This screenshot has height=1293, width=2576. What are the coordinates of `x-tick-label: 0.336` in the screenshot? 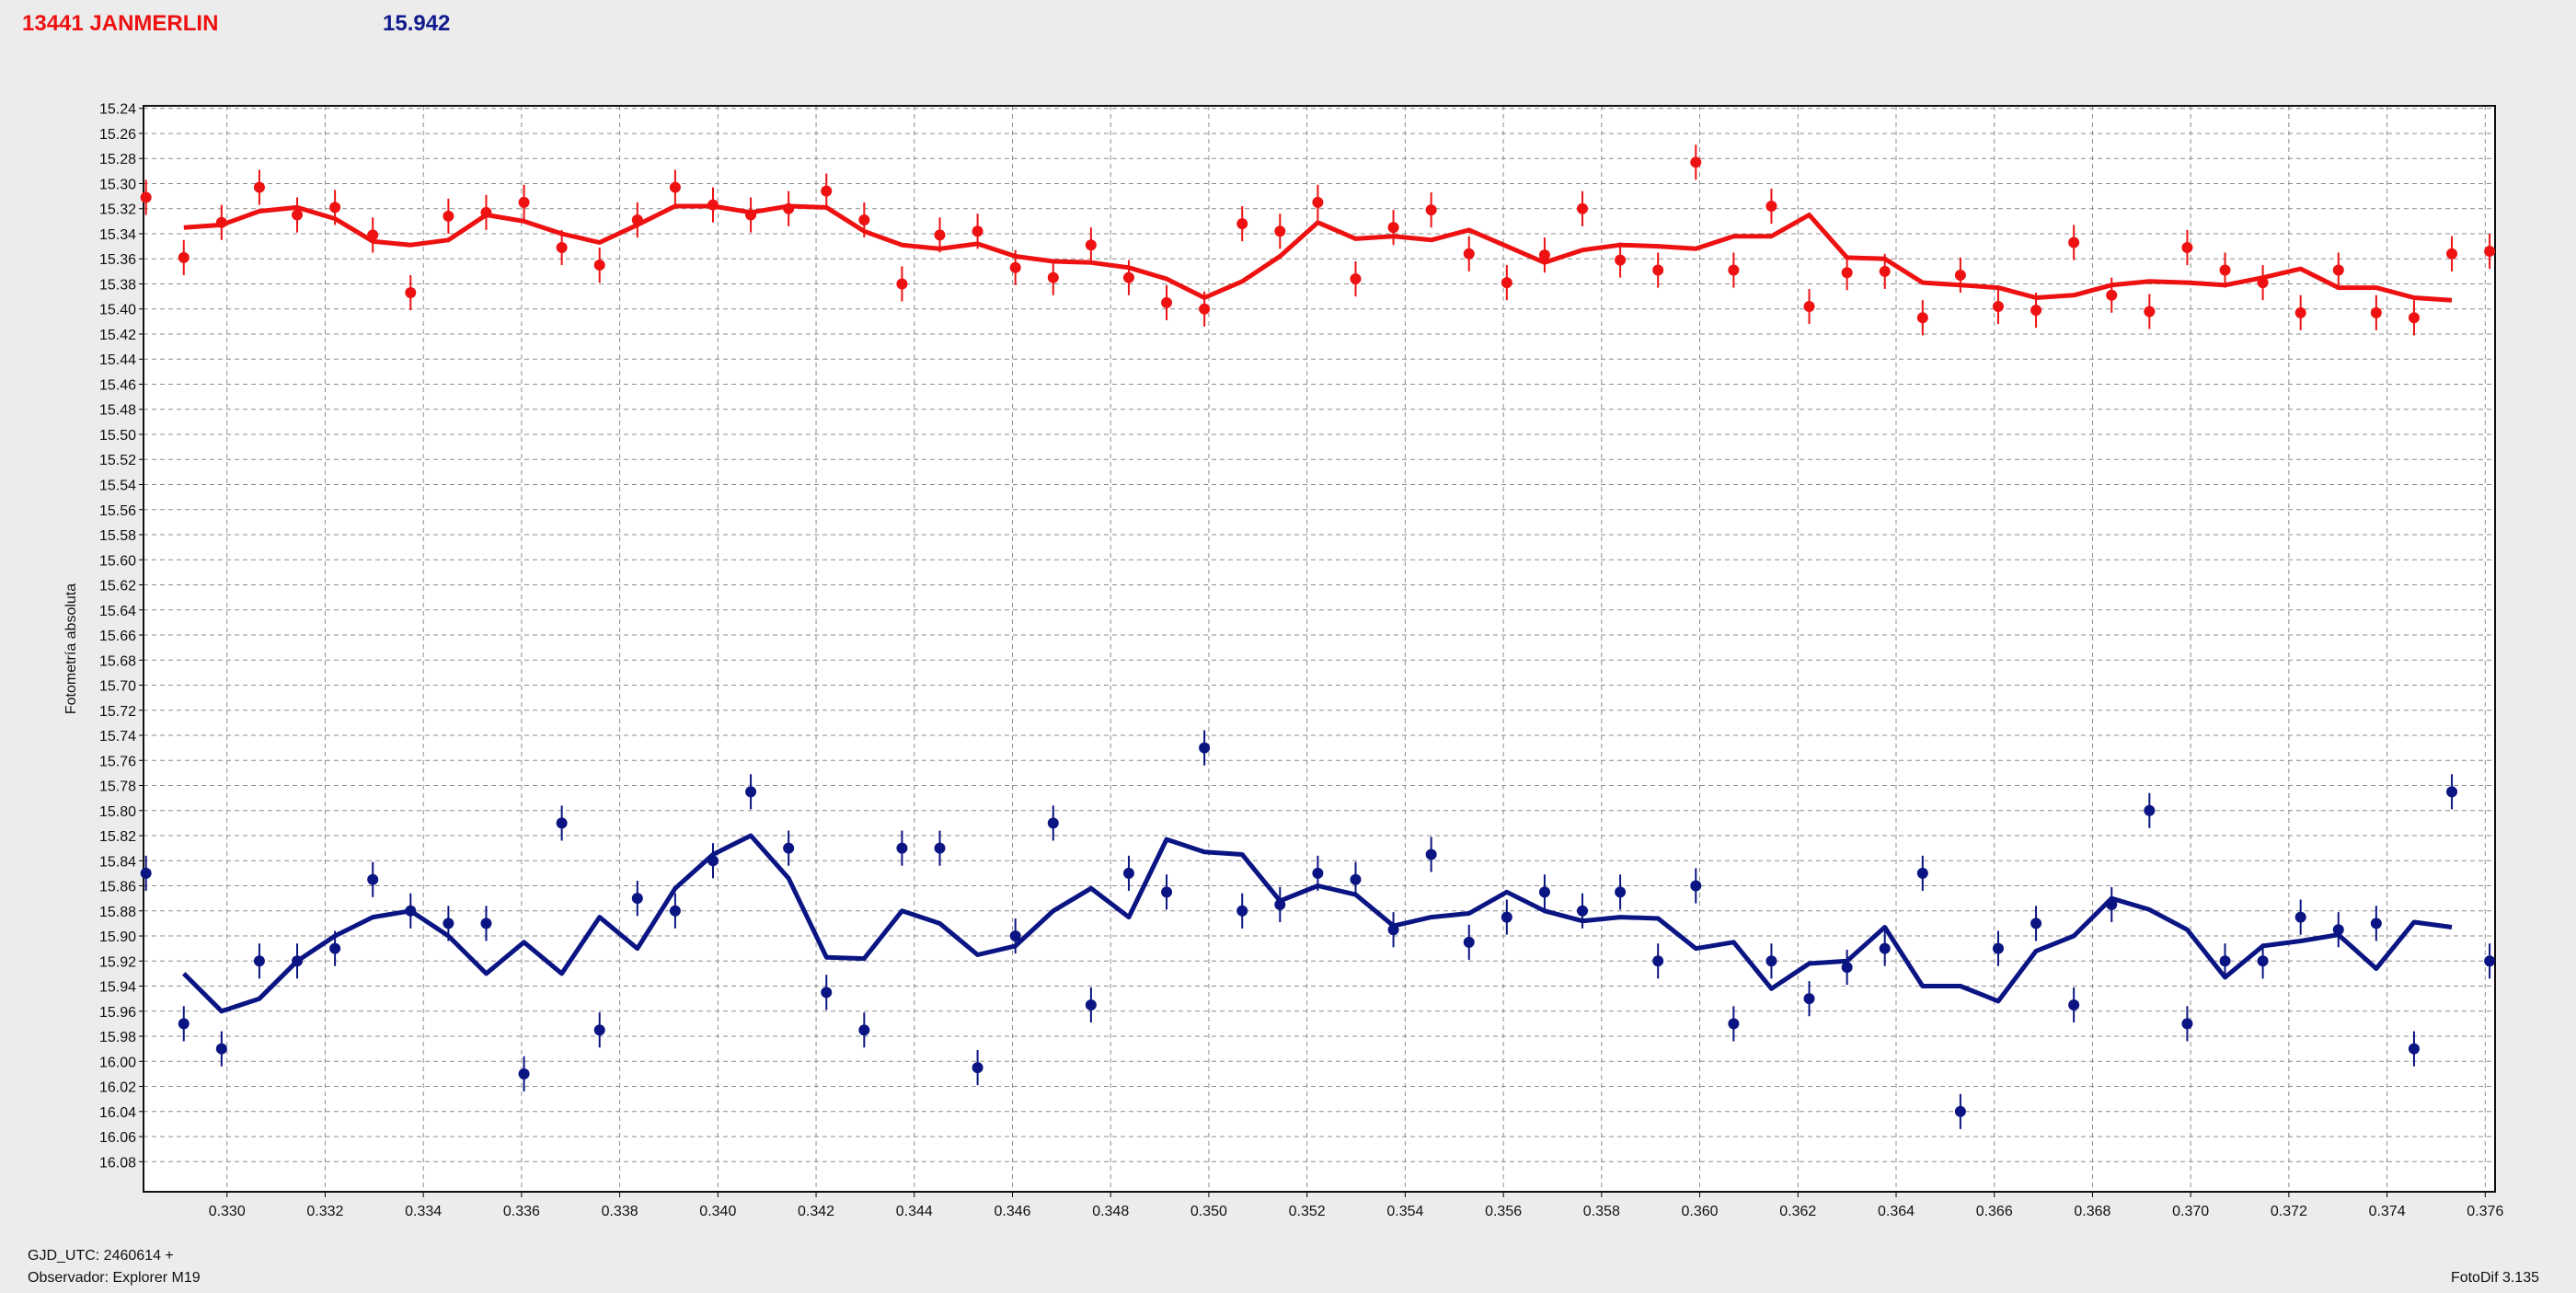 It's located at (521, 1211).